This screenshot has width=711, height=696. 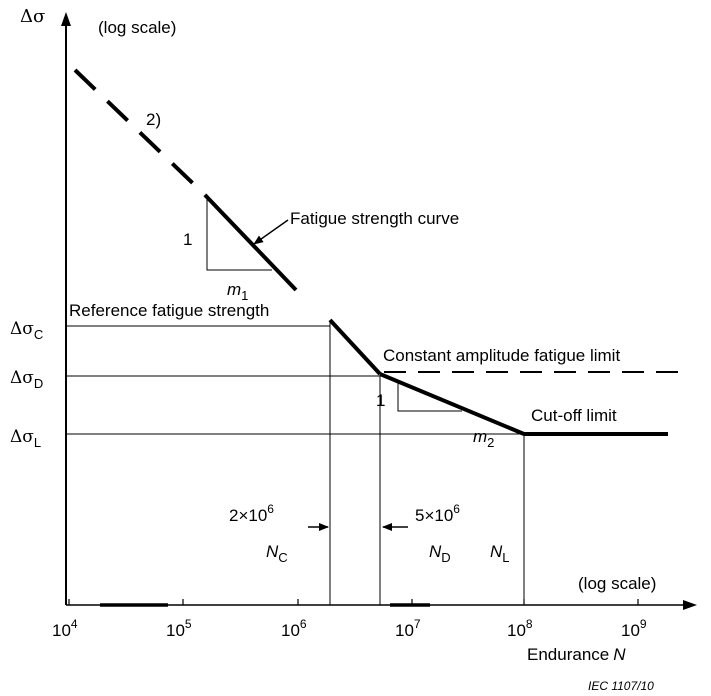 What do you see at coordinates (617, 583) in the screenshot?
I see `x-axis-scale-note: (log scale)` at bounding box center [617, 583].